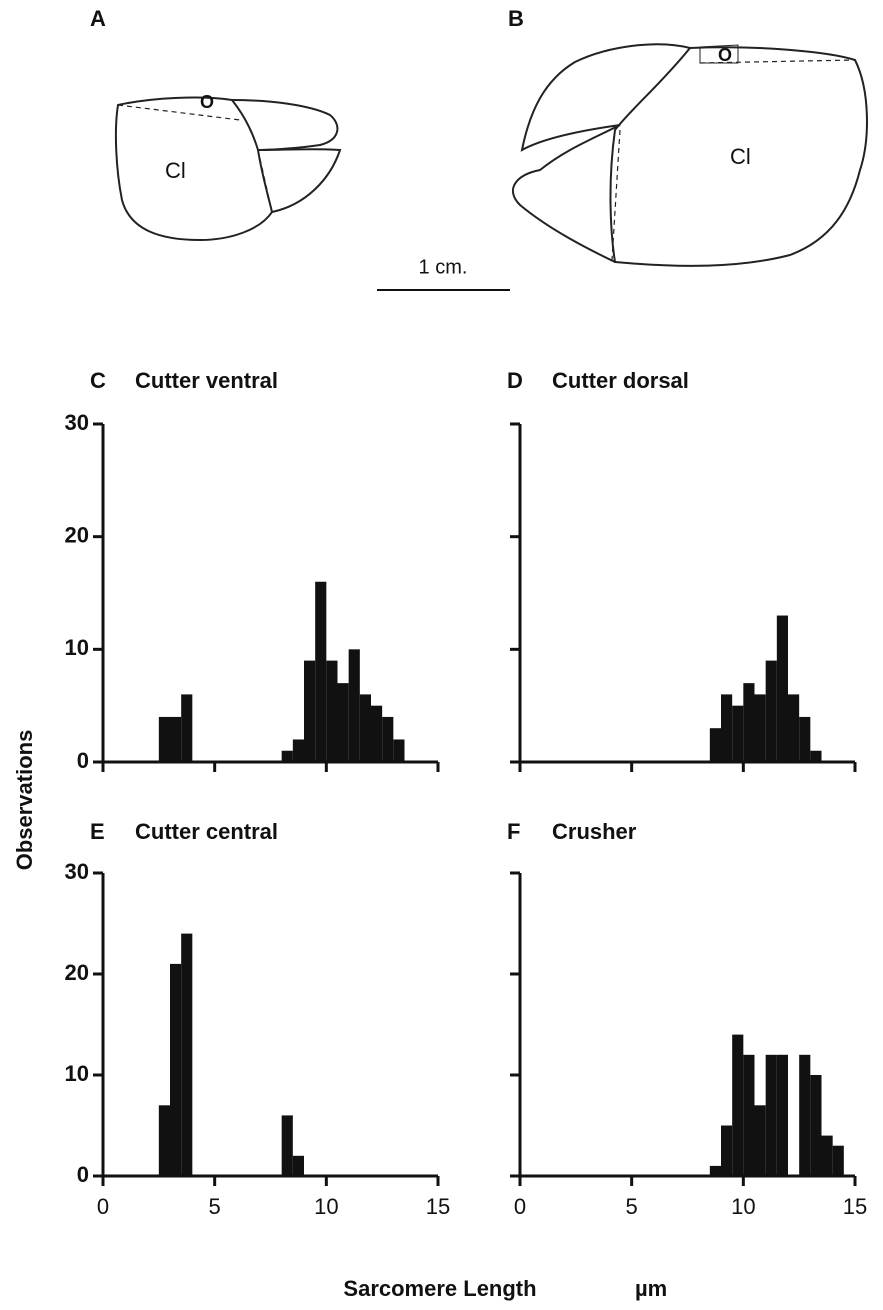 This screenshot has width=883, height=1310. What do you see at coordinates (439, 1288) in the screenshot?
I see `x-axis-label: Sarcomere Length` at bounding box center [439, 1288].